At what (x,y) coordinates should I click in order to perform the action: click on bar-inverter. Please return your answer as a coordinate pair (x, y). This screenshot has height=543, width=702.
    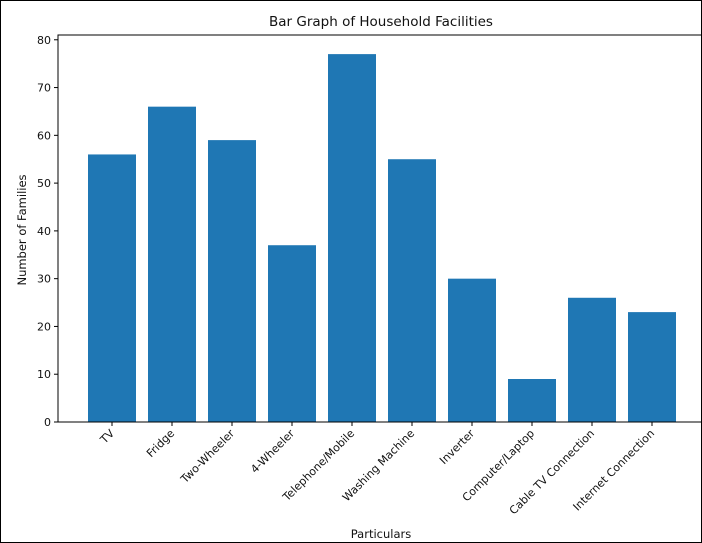
    Looking at the image, I should click on (472, 350).